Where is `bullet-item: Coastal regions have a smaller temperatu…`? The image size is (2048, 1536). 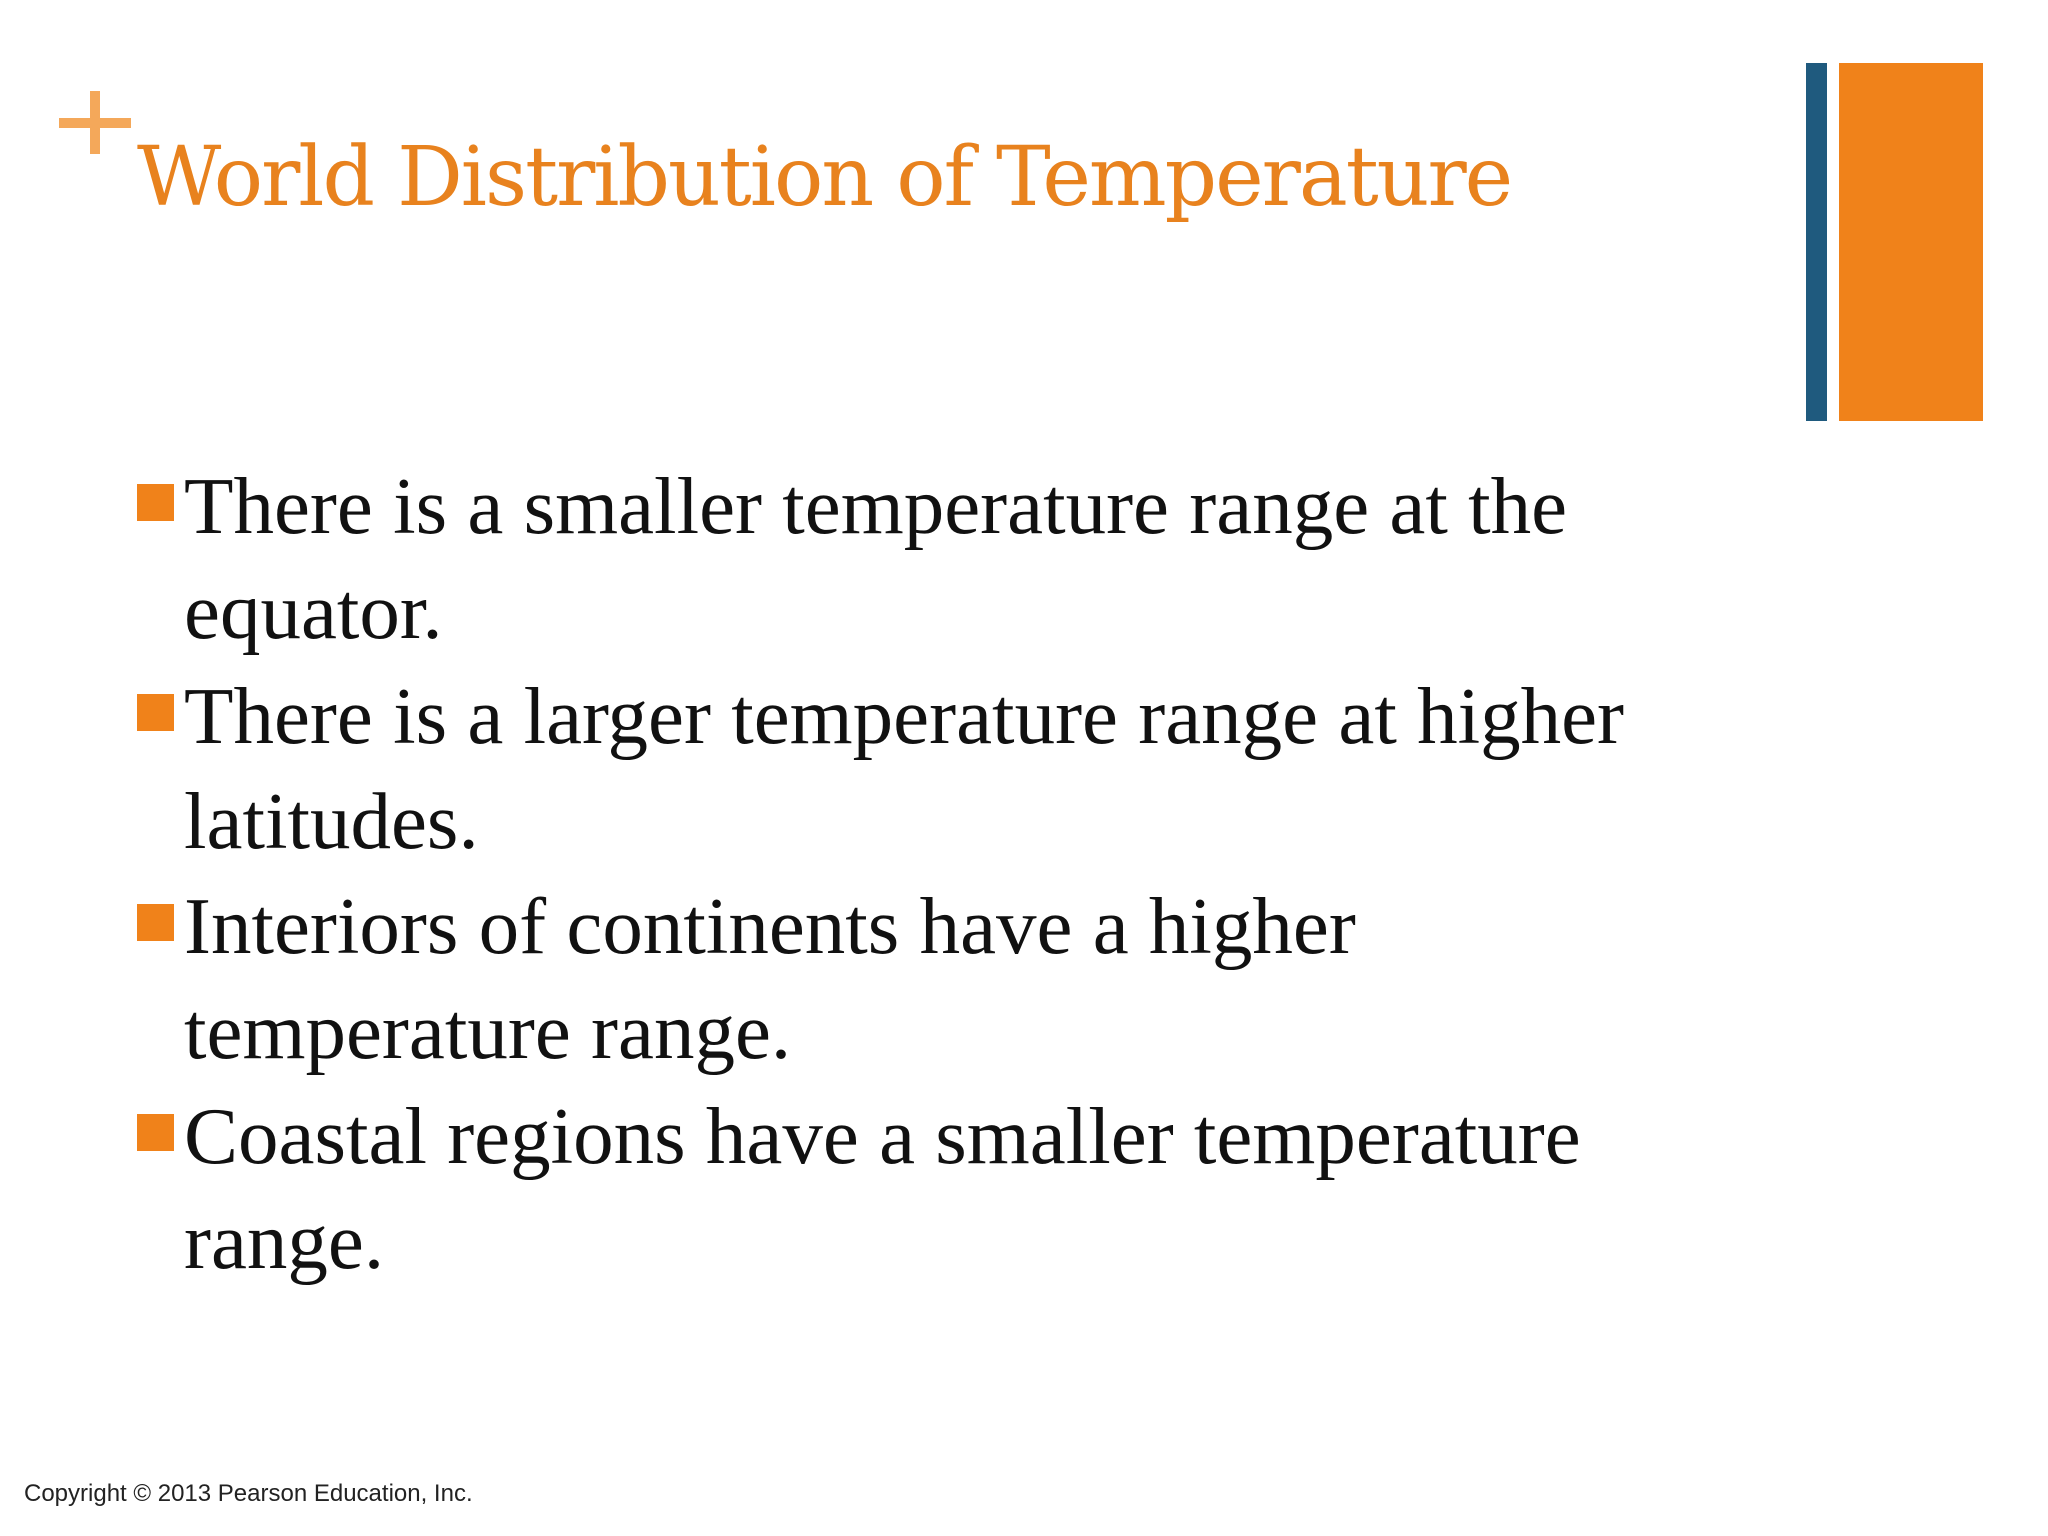 bullet-item: Coastal regions have a smaller temperatu… is located at coordinates (940, 1189).